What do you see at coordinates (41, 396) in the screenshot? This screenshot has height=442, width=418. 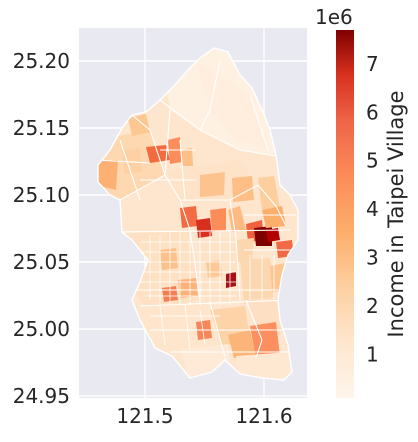 I see `y-tick-label: 24.95` at bounding box center [41, 396].